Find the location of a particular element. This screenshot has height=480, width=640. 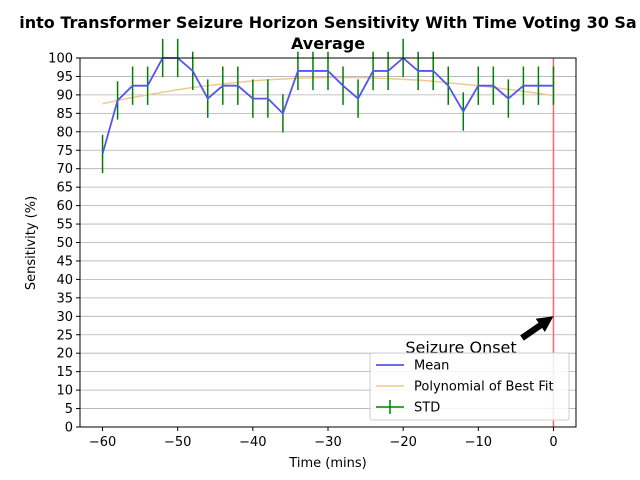

y-tick-label: 70 is located at coordinates (64, 169).